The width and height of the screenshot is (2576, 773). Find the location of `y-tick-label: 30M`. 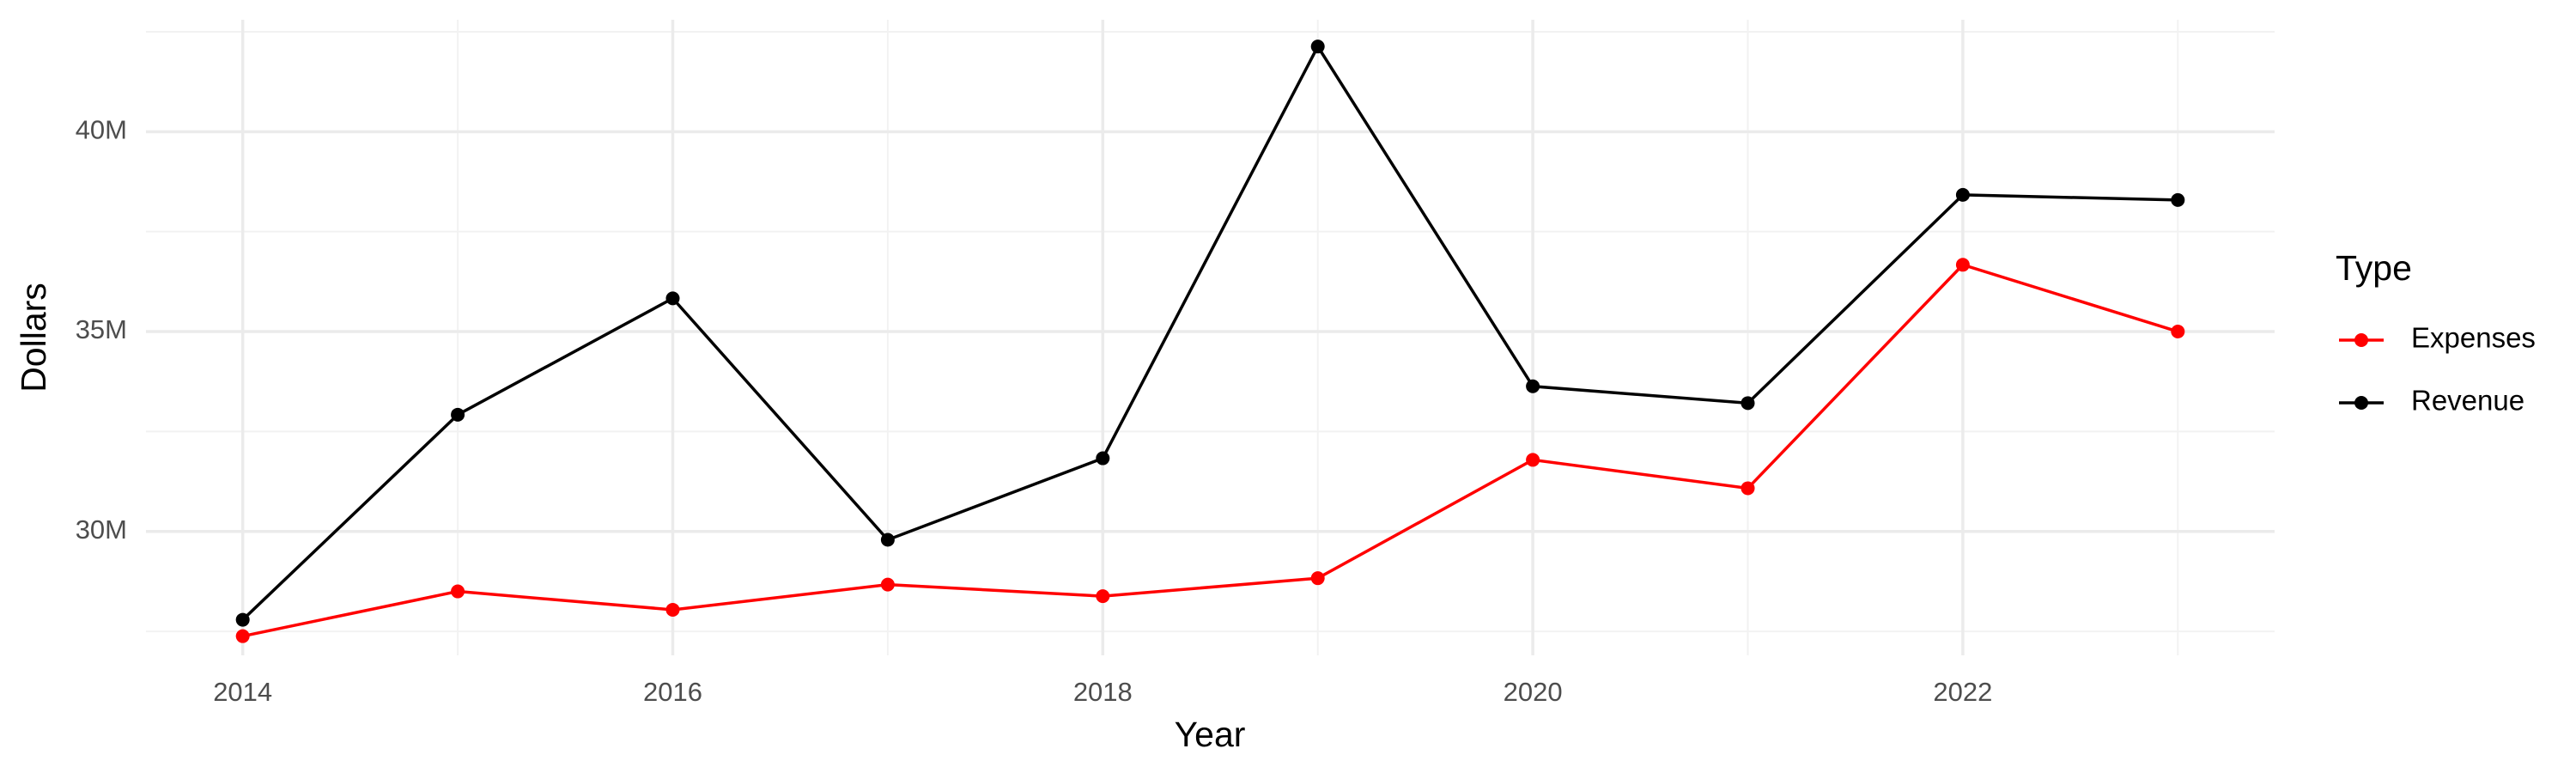

y-tick-label: 30M is located at coordinates (101, 529).